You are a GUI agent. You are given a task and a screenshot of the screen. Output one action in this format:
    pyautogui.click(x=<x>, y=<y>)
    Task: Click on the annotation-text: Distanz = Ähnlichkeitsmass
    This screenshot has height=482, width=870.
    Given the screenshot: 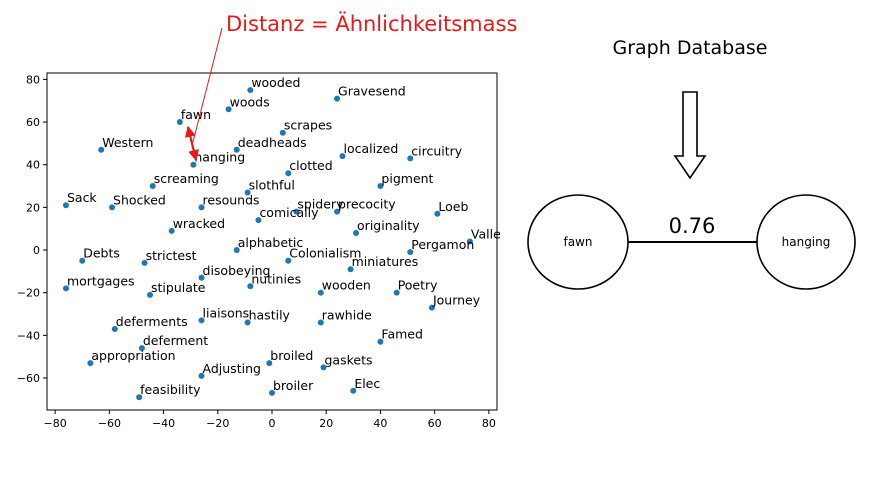 What is the action you would take?
    pyautogui.click(x=371, y=23)
    